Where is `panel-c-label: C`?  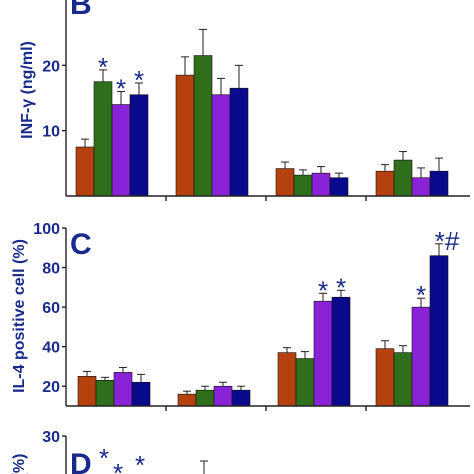 panel-c-label: C is located at coordinates (81, 244).